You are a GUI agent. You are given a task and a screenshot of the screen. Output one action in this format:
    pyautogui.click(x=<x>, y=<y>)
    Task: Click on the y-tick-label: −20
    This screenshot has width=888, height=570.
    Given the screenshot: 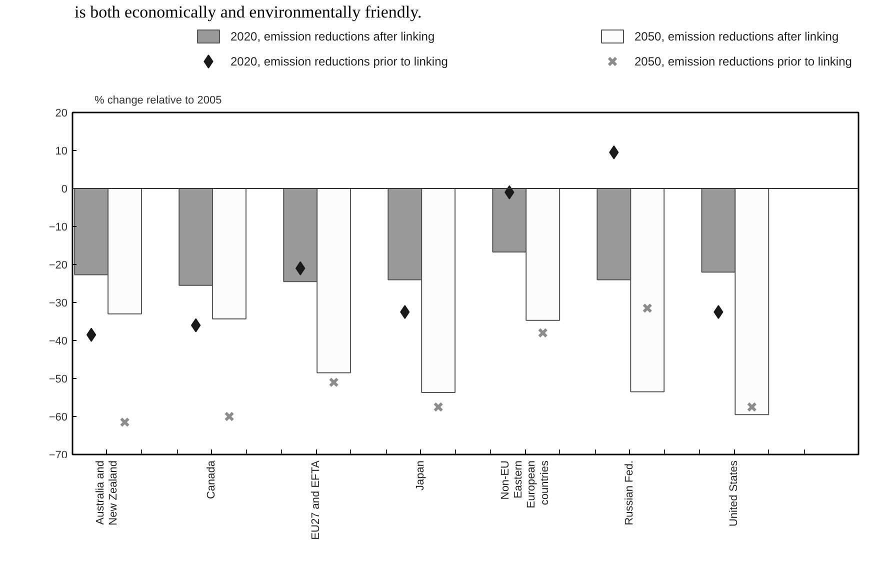 What is the action you would take?
    pyautogui.click(x=58, y=266)
    